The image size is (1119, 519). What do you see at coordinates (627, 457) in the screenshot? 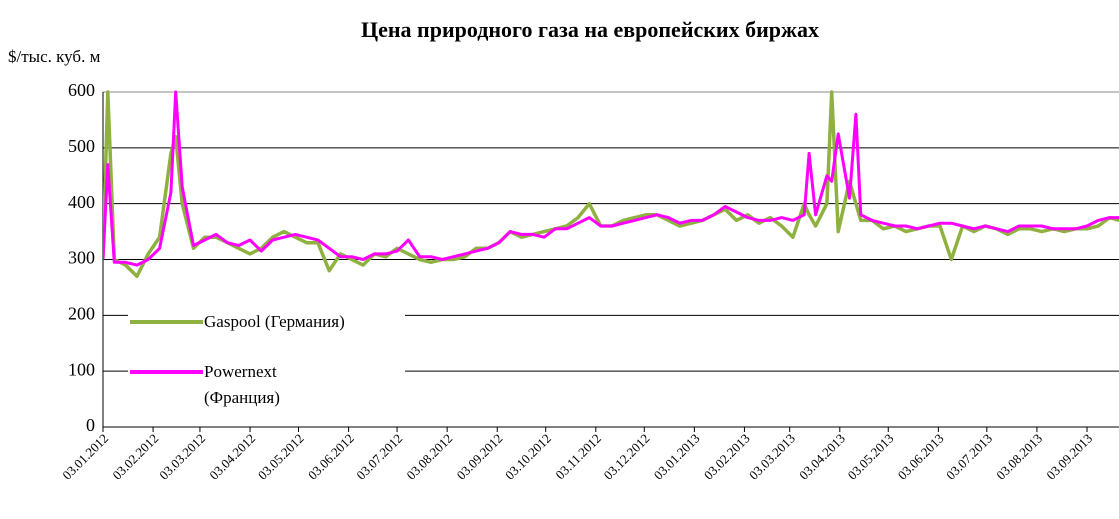
I see `x-tick-label: 03.12.2012` at bounding box center [627, 457].